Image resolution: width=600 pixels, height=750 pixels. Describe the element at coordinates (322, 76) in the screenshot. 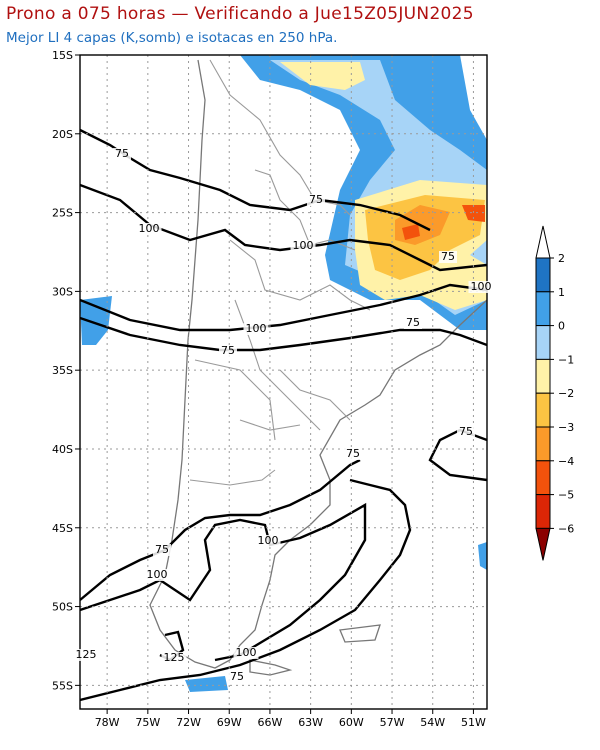

I see `li-shade-yellow` at that location.